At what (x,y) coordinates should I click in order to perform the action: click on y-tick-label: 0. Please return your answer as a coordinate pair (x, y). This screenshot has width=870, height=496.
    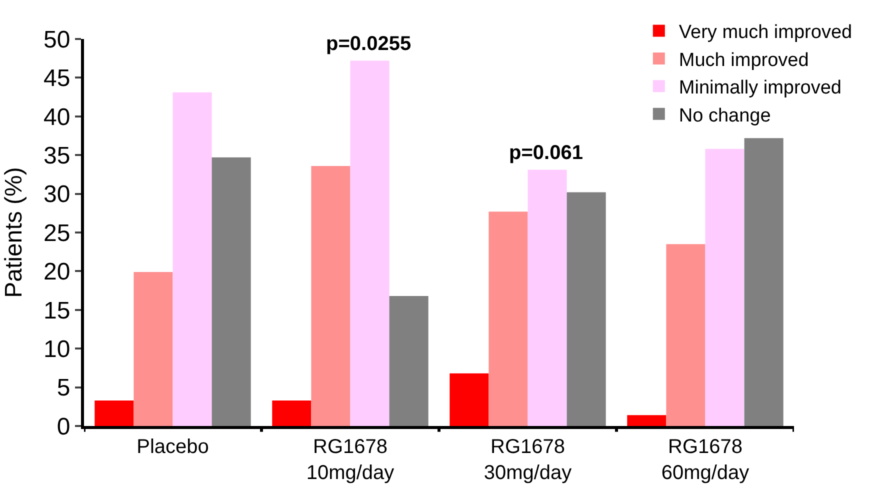
    Looking at the image, I should click on (63, 426).